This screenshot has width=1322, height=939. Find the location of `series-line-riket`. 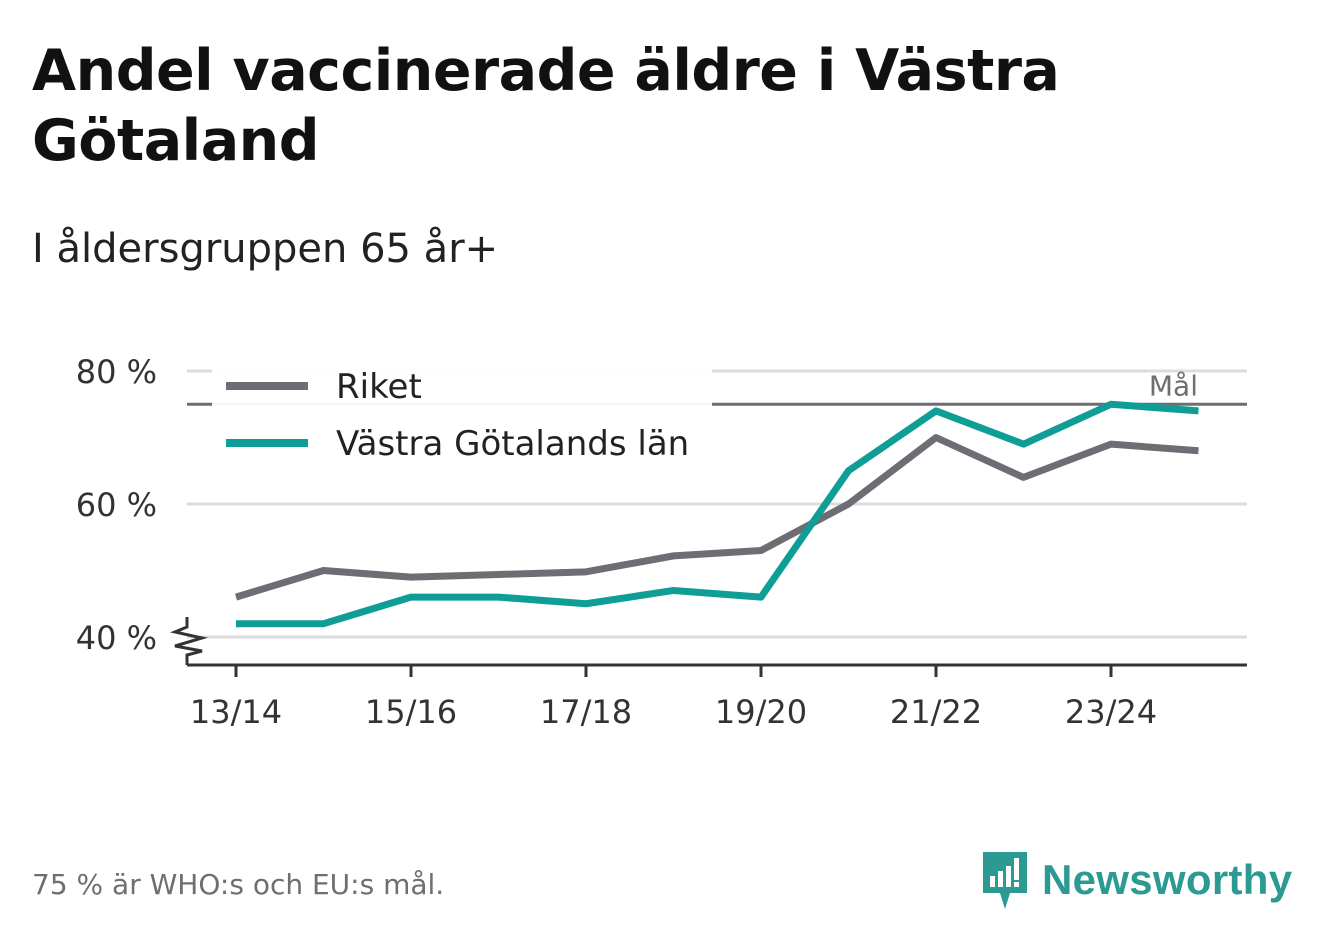

series-line-riket is located at coordinates (716, 517).